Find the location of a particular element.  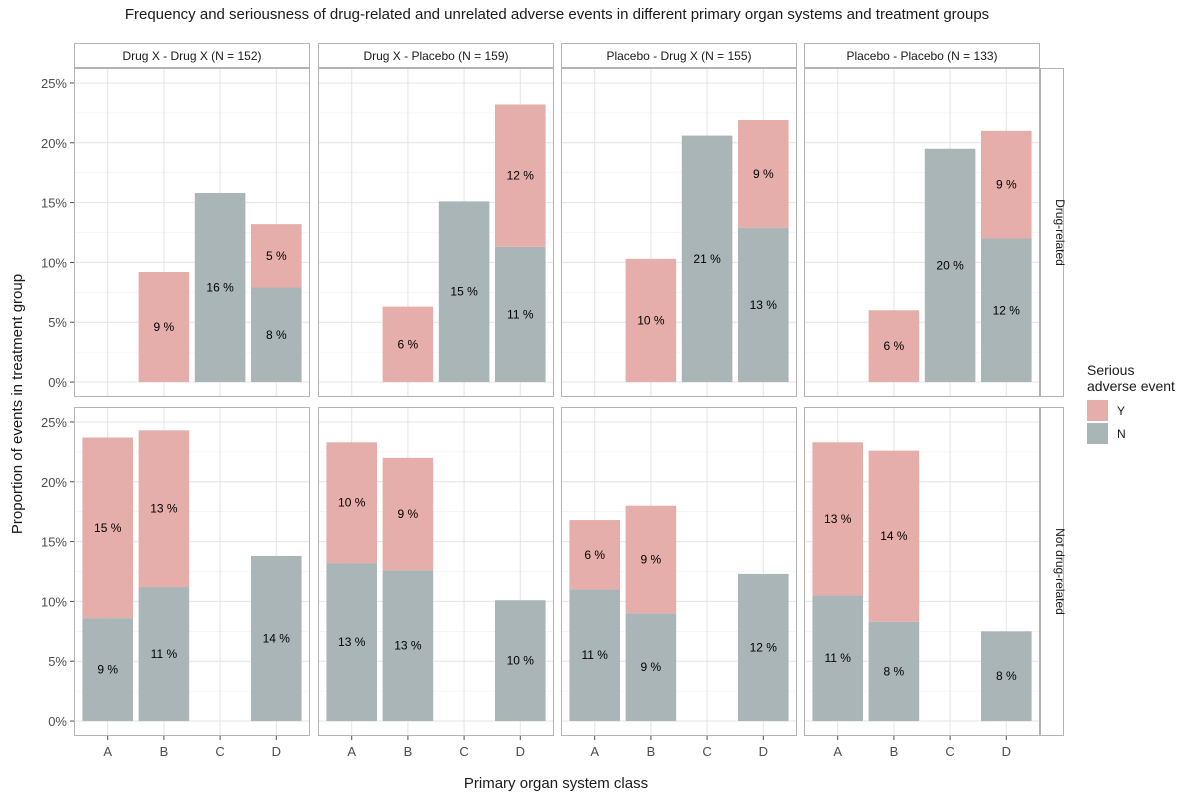

legend-title: adverse event is located at coordinates (1131, 386).